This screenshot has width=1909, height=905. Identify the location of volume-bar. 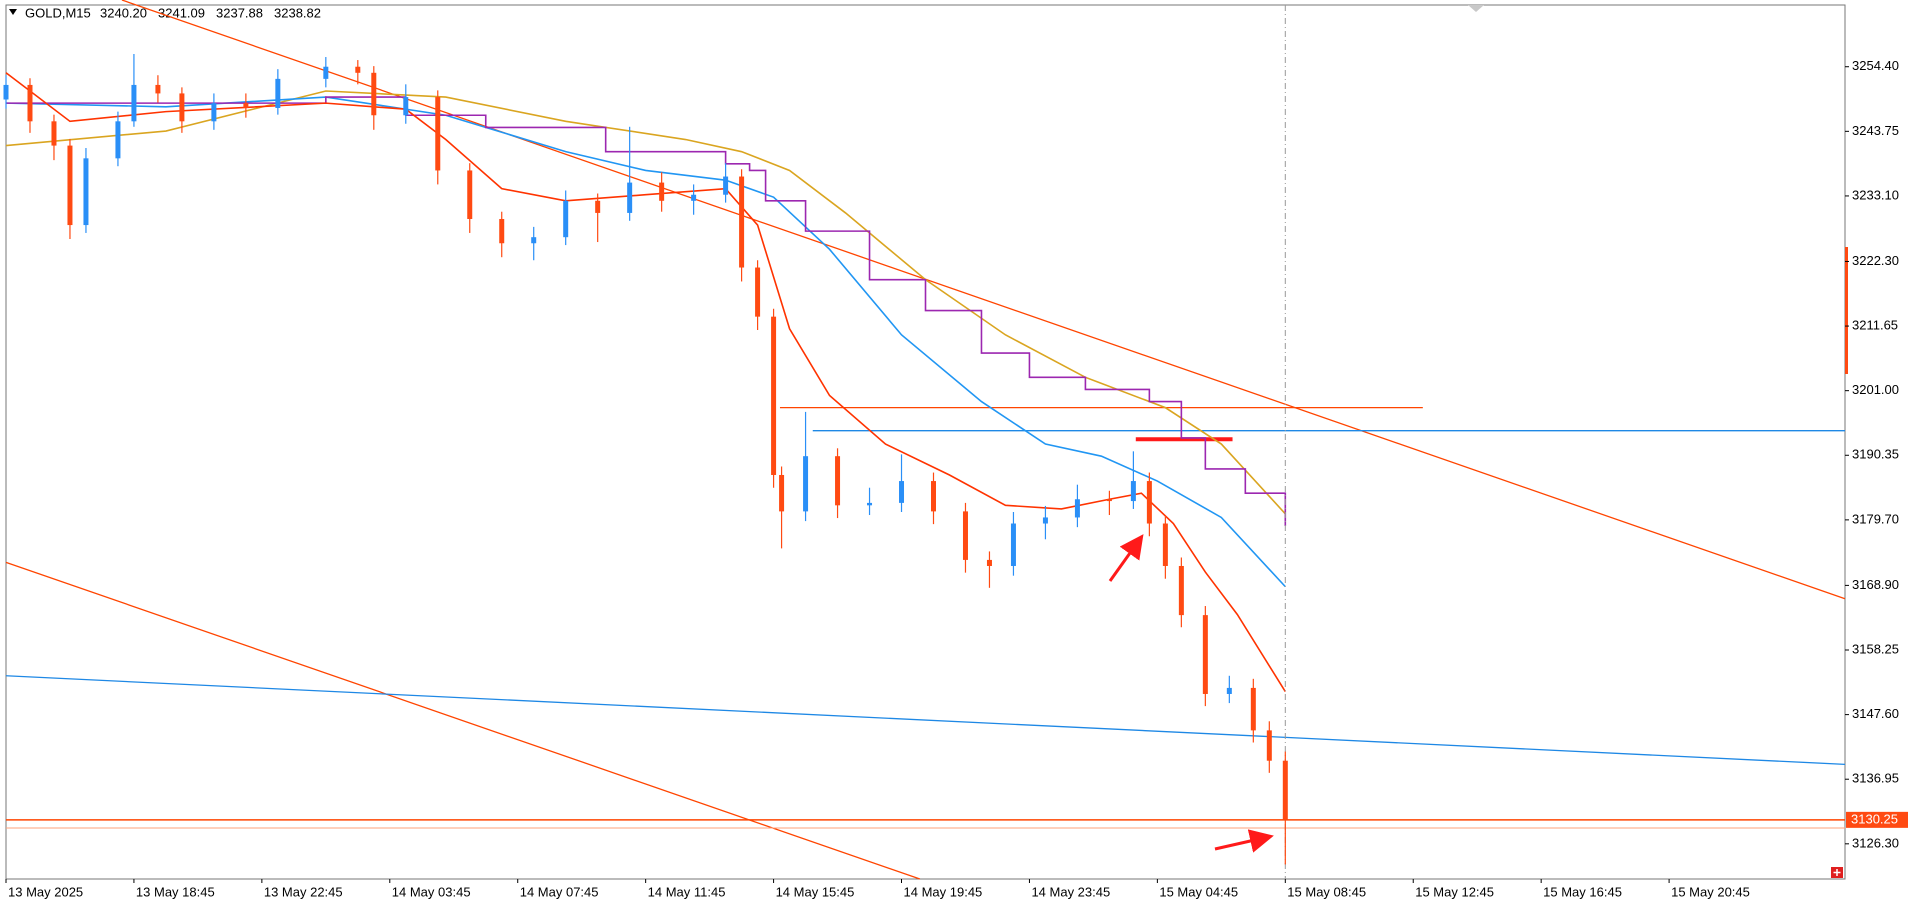
(1846, 310).